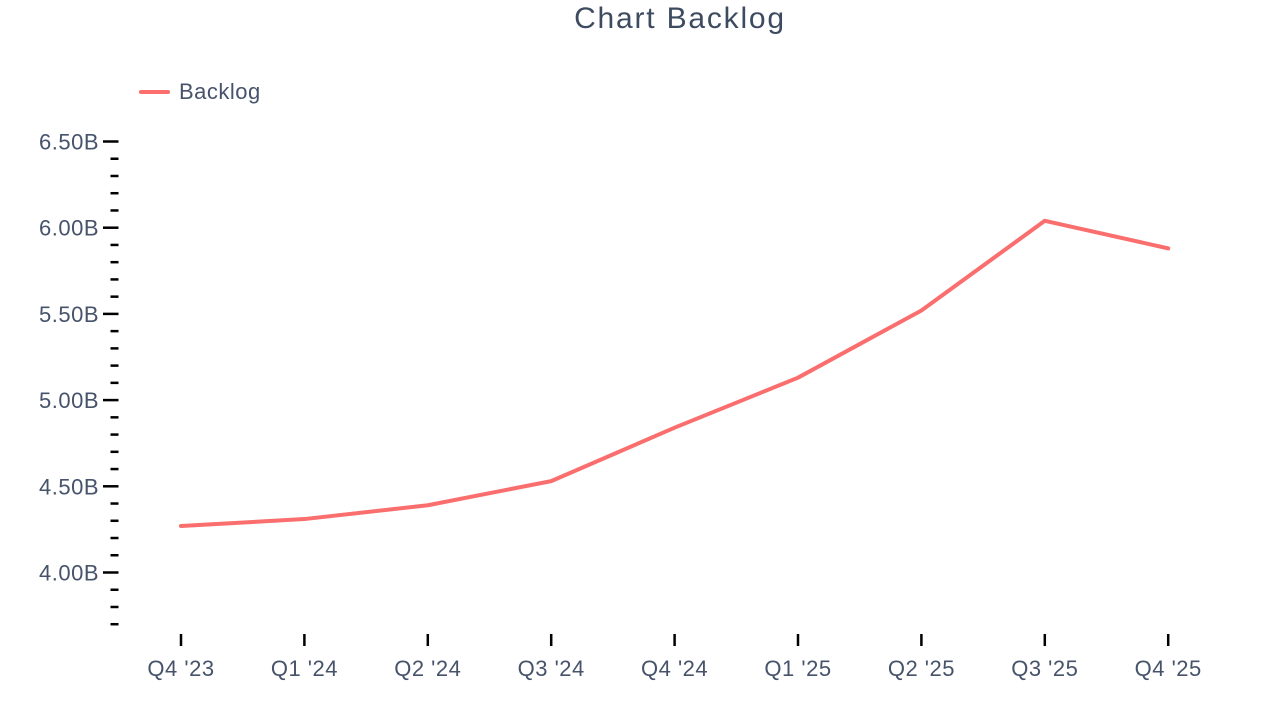  I want to click on x-tick-label: Q2 '25, so click(921, 668).